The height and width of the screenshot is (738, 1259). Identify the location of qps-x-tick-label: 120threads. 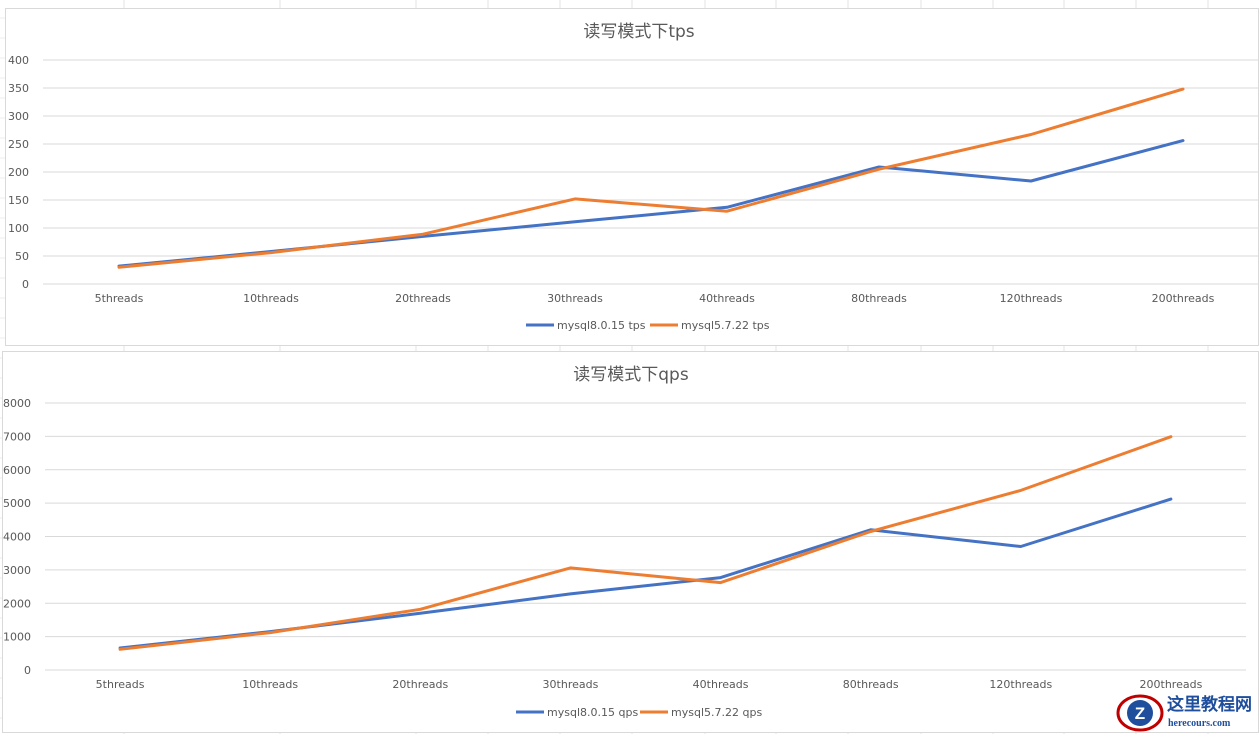
(1020, 684).